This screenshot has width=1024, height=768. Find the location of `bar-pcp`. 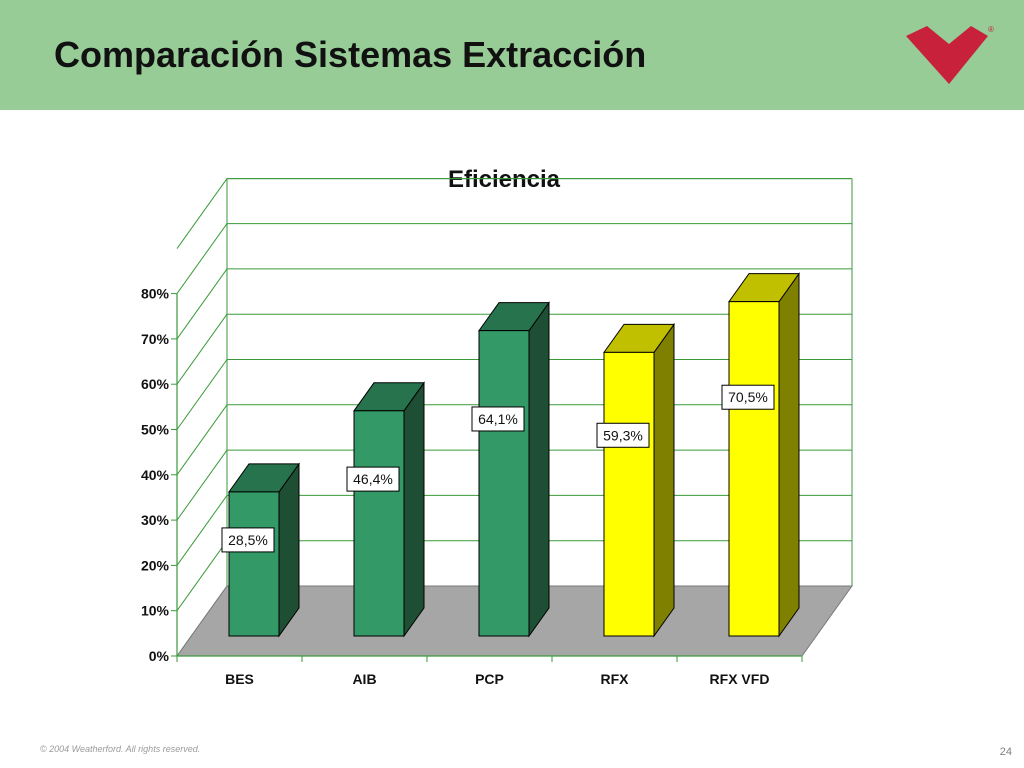

bar-pcp is located at coordinates (504, 483).